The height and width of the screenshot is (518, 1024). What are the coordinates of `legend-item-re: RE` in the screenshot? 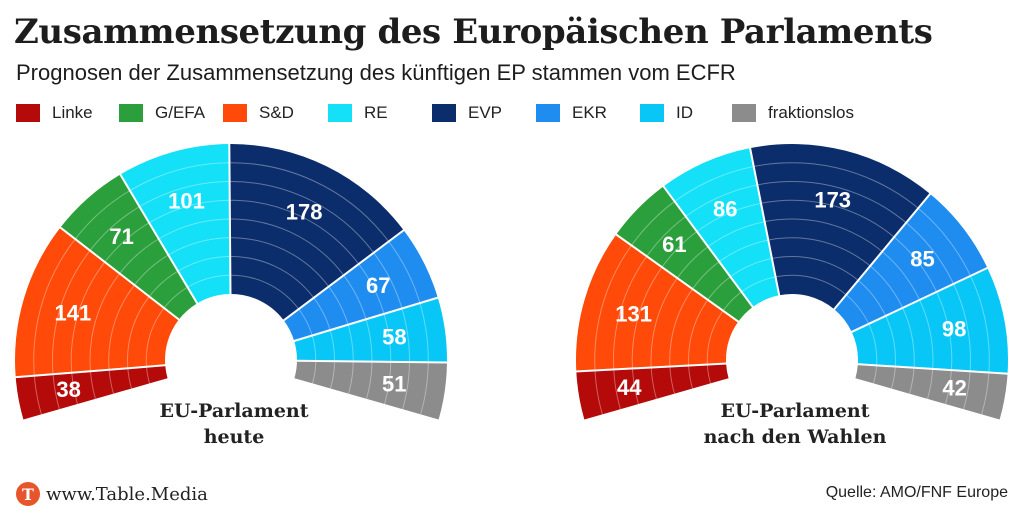 It's located at (358, 113).